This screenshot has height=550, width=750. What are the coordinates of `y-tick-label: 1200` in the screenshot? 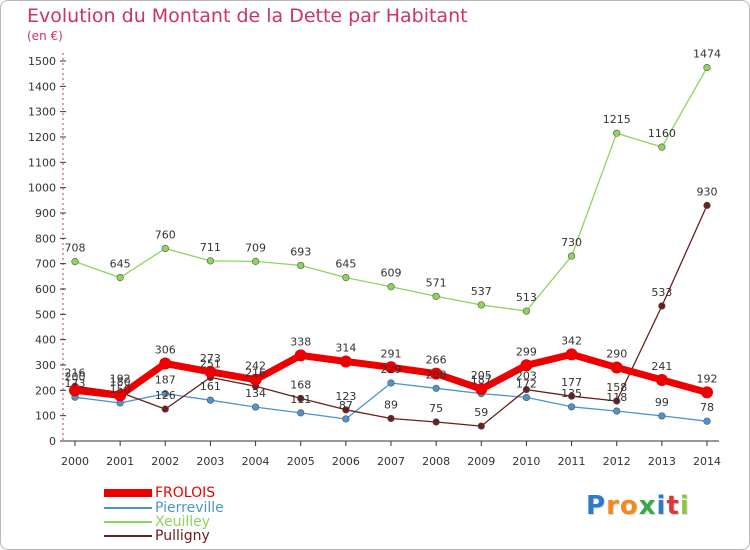 It's located at (42, 137).